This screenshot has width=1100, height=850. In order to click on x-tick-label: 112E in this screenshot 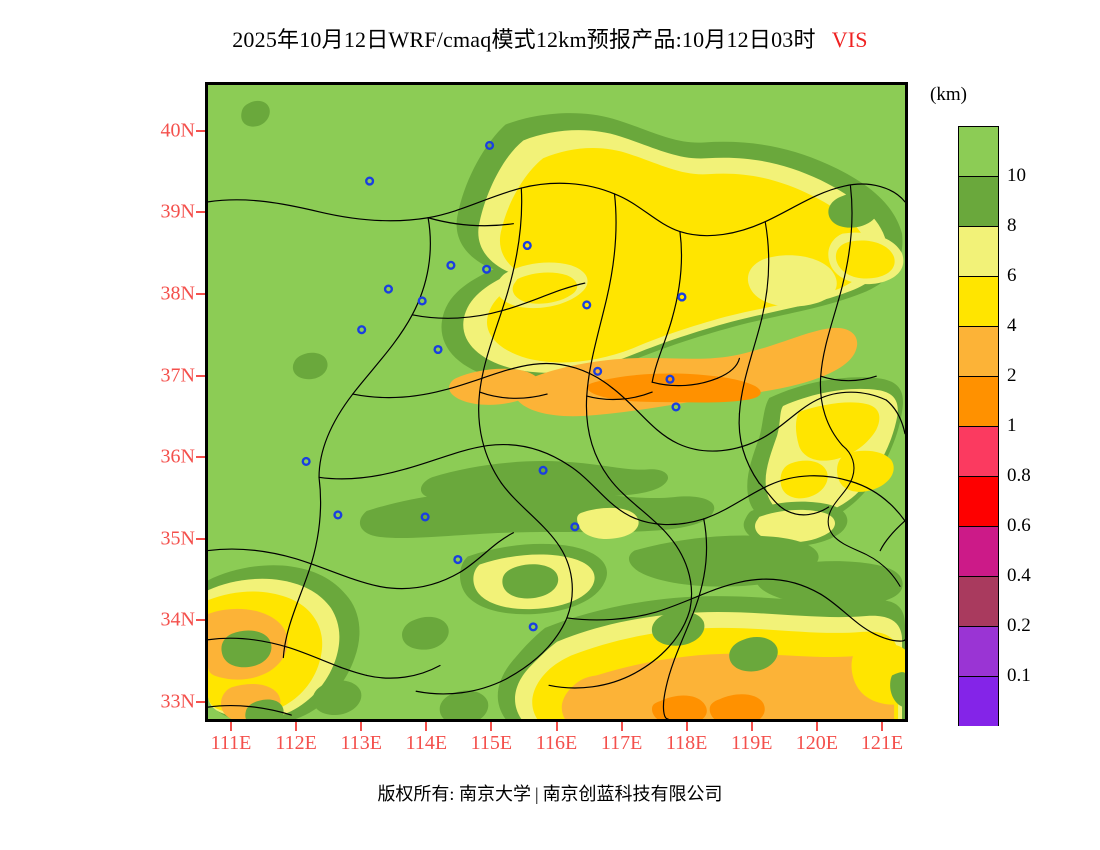, I will do `click(296, 743)`.